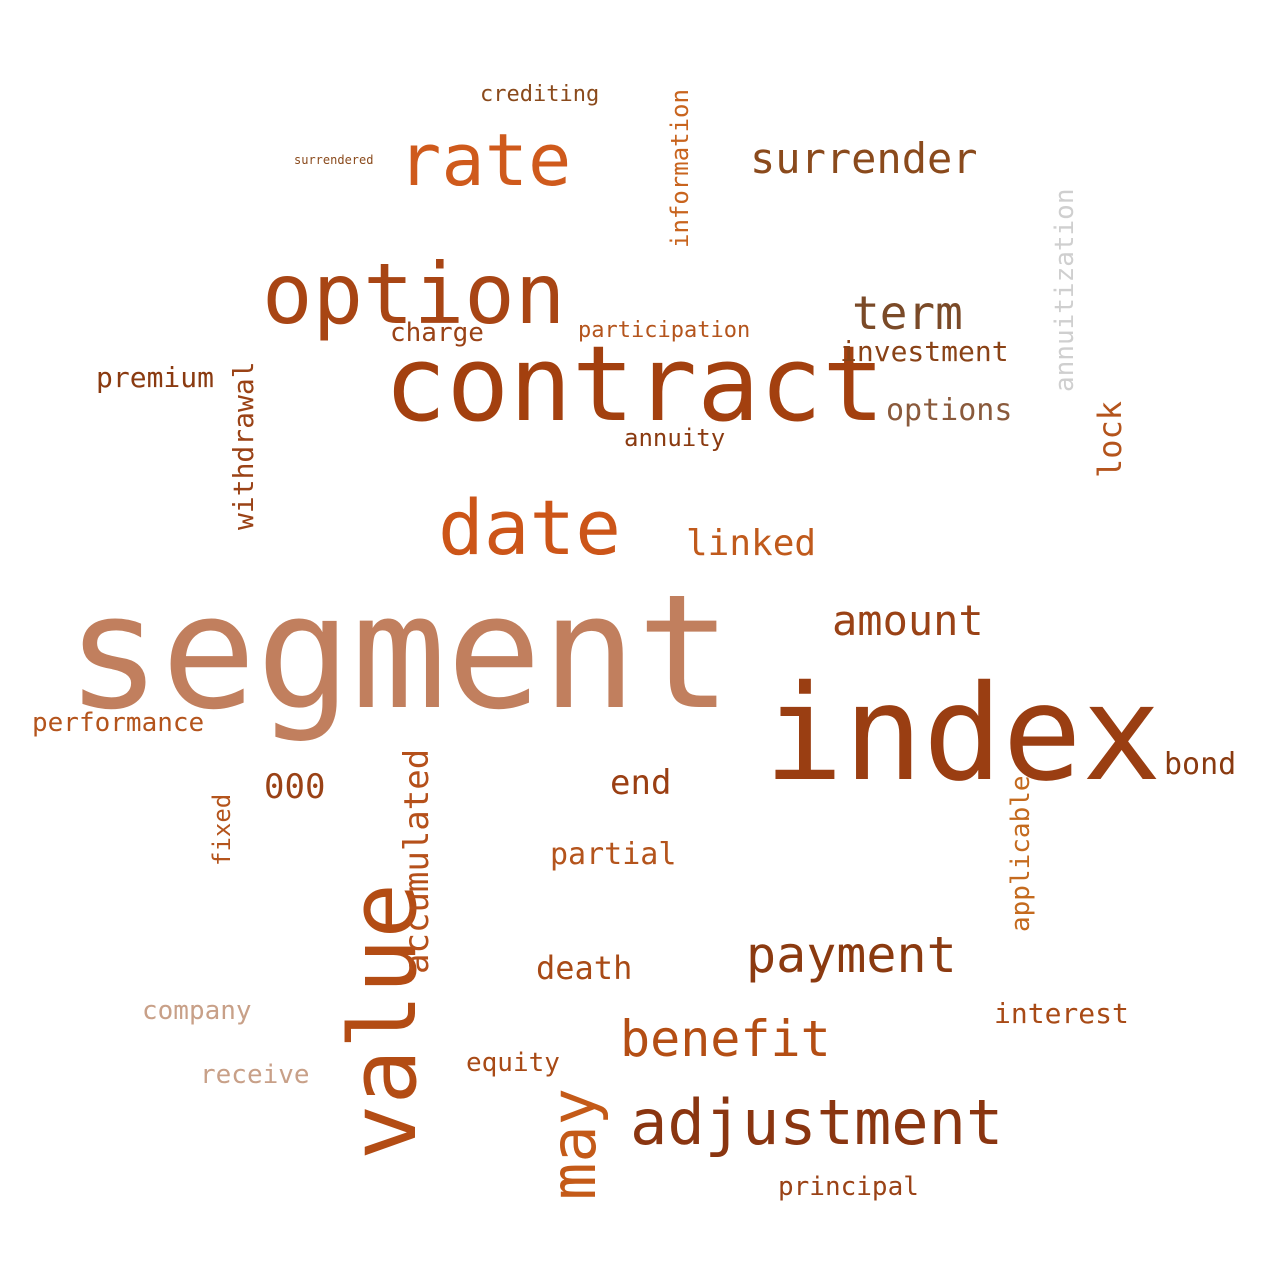 The width and height of the screenshot is (1280, 1280). I want to click on word-withdrawal: withdrawal, so click(243, 445).